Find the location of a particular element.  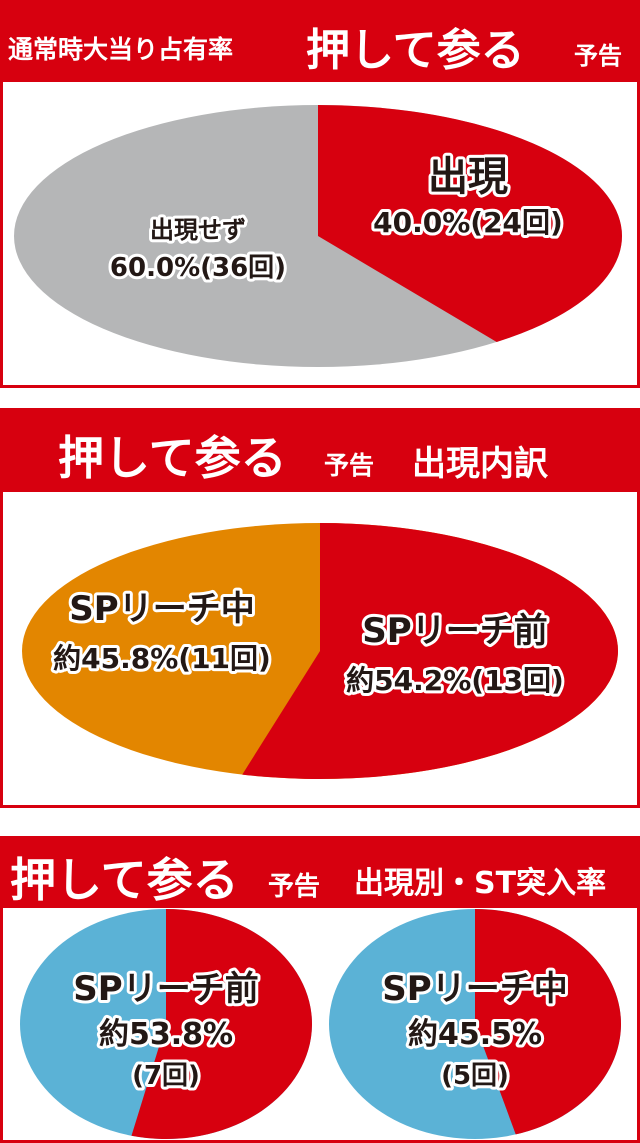

pie-3-1-main-slice is located at coordinates (221, 1024).